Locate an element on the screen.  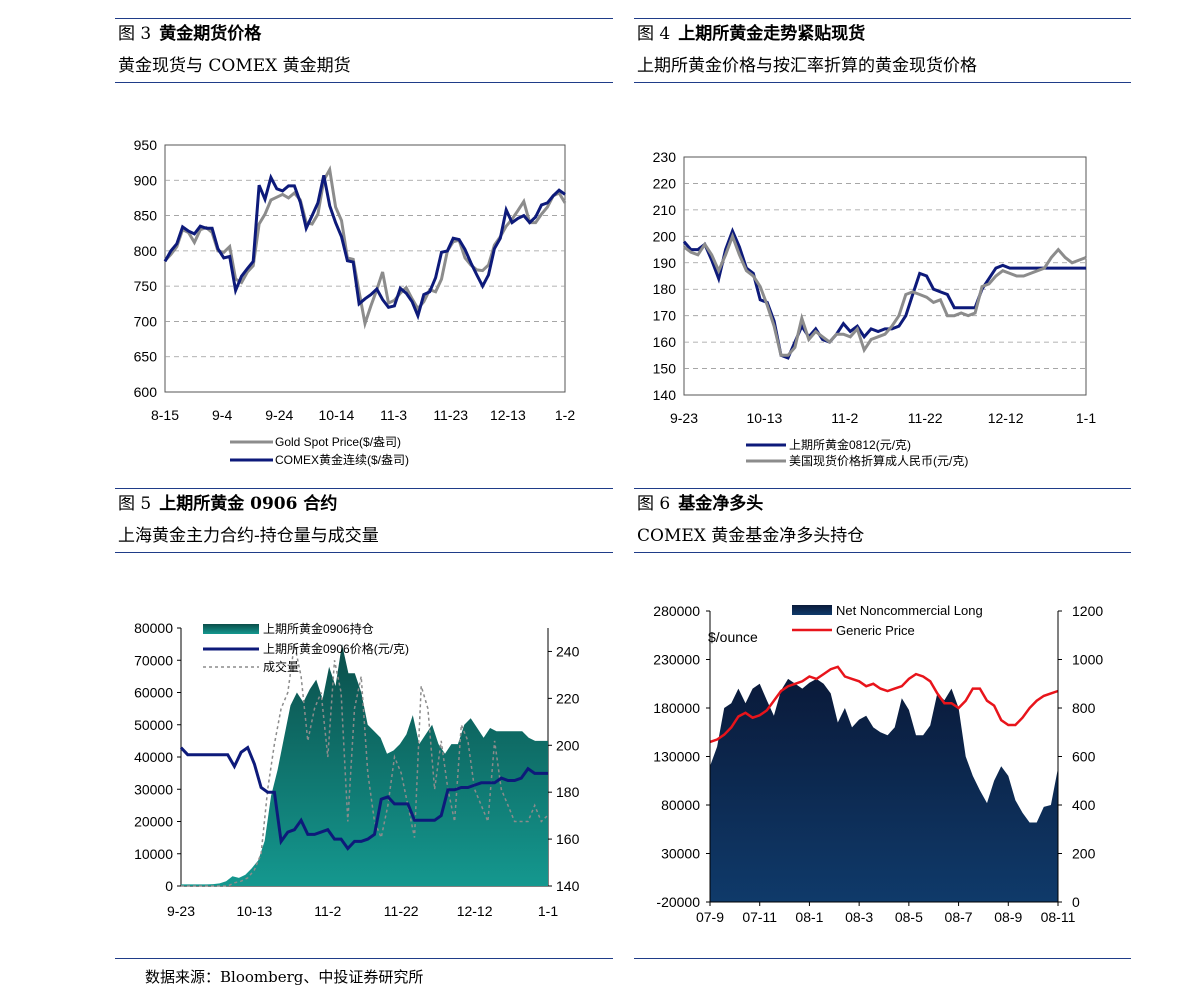
y2-tick-label: 180 is located at coordinates (568, 792).